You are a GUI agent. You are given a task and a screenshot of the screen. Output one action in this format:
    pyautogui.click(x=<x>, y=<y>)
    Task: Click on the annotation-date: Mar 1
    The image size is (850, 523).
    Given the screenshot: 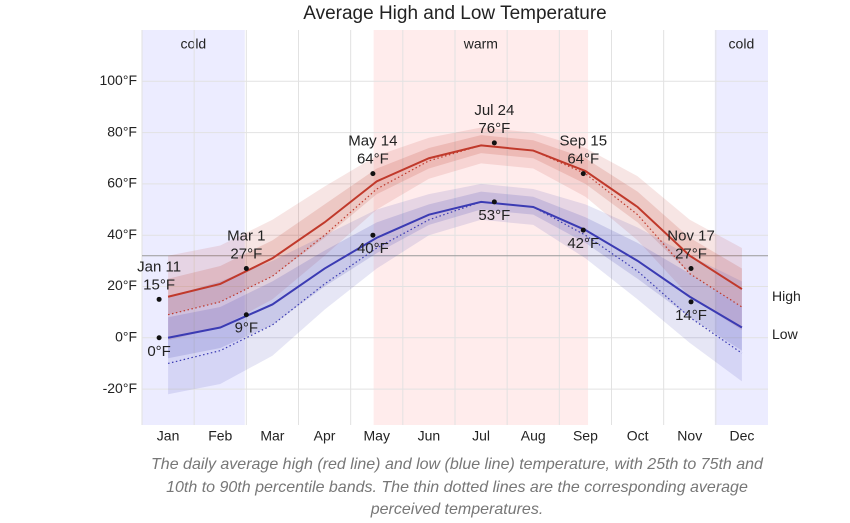 What is the action you would take?
    pyautogui.click(x=246, y=236)
    